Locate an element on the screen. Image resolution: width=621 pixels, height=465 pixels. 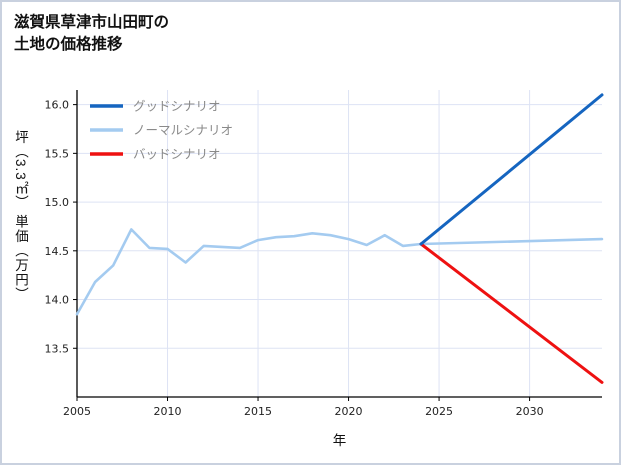
x-tick-label: 2015 is located at coordinates (258, 411).